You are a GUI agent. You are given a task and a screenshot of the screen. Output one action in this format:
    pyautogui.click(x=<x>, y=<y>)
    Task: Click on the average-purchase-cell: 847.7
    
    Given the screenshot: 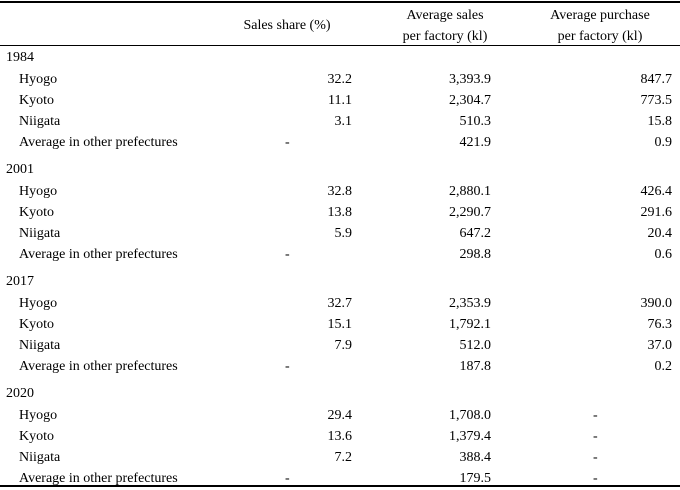 What is the action you would take?
    pyautogui.click(x=656, y=79)
    